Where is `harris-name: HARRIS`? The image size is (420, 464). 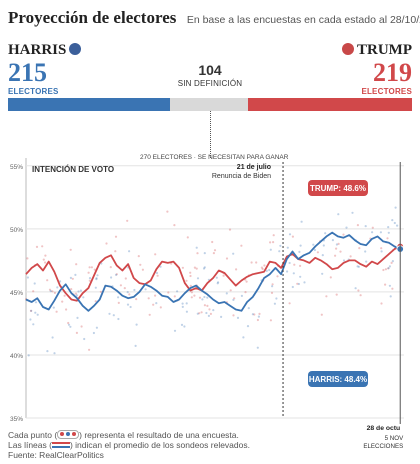
harris-name: HARRIS is located at coordinates (45, 50).